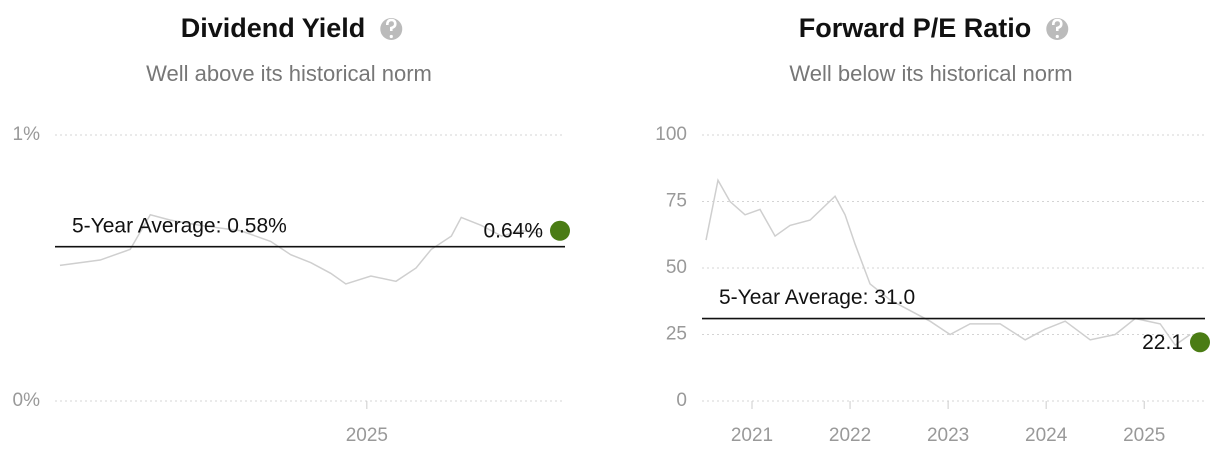 This screenshot has height=467, width=1226. Describe the element at coordinates (681, 400) in the screenshot. I see `y-tick-label: 0` at that location.